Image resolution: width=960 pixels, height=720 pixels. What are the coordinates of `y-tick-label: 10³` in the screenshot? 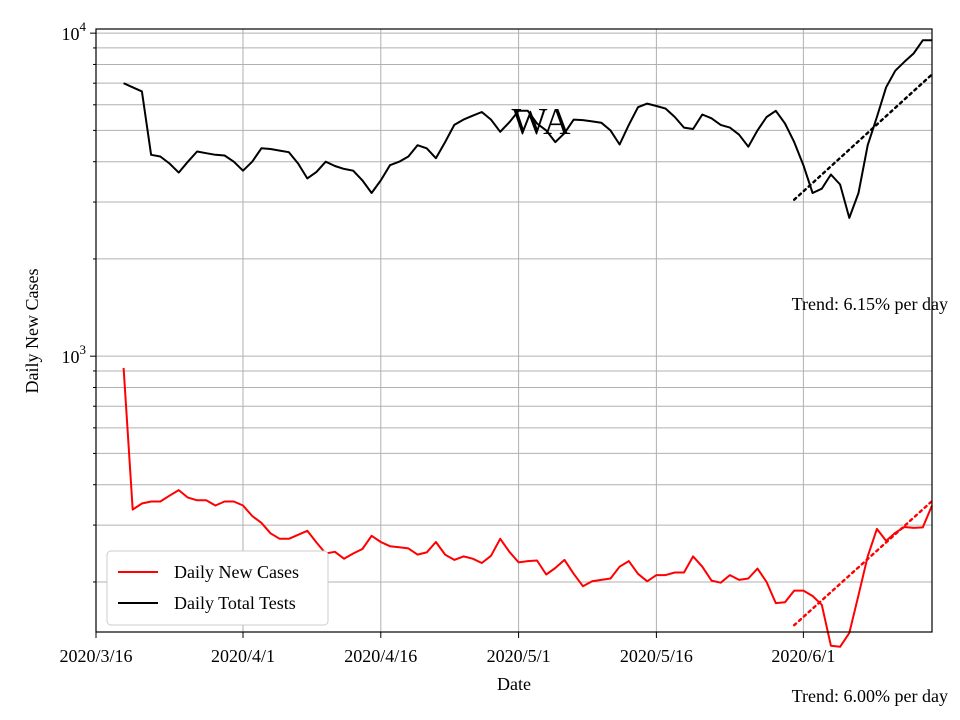 It's located at (74, 354).